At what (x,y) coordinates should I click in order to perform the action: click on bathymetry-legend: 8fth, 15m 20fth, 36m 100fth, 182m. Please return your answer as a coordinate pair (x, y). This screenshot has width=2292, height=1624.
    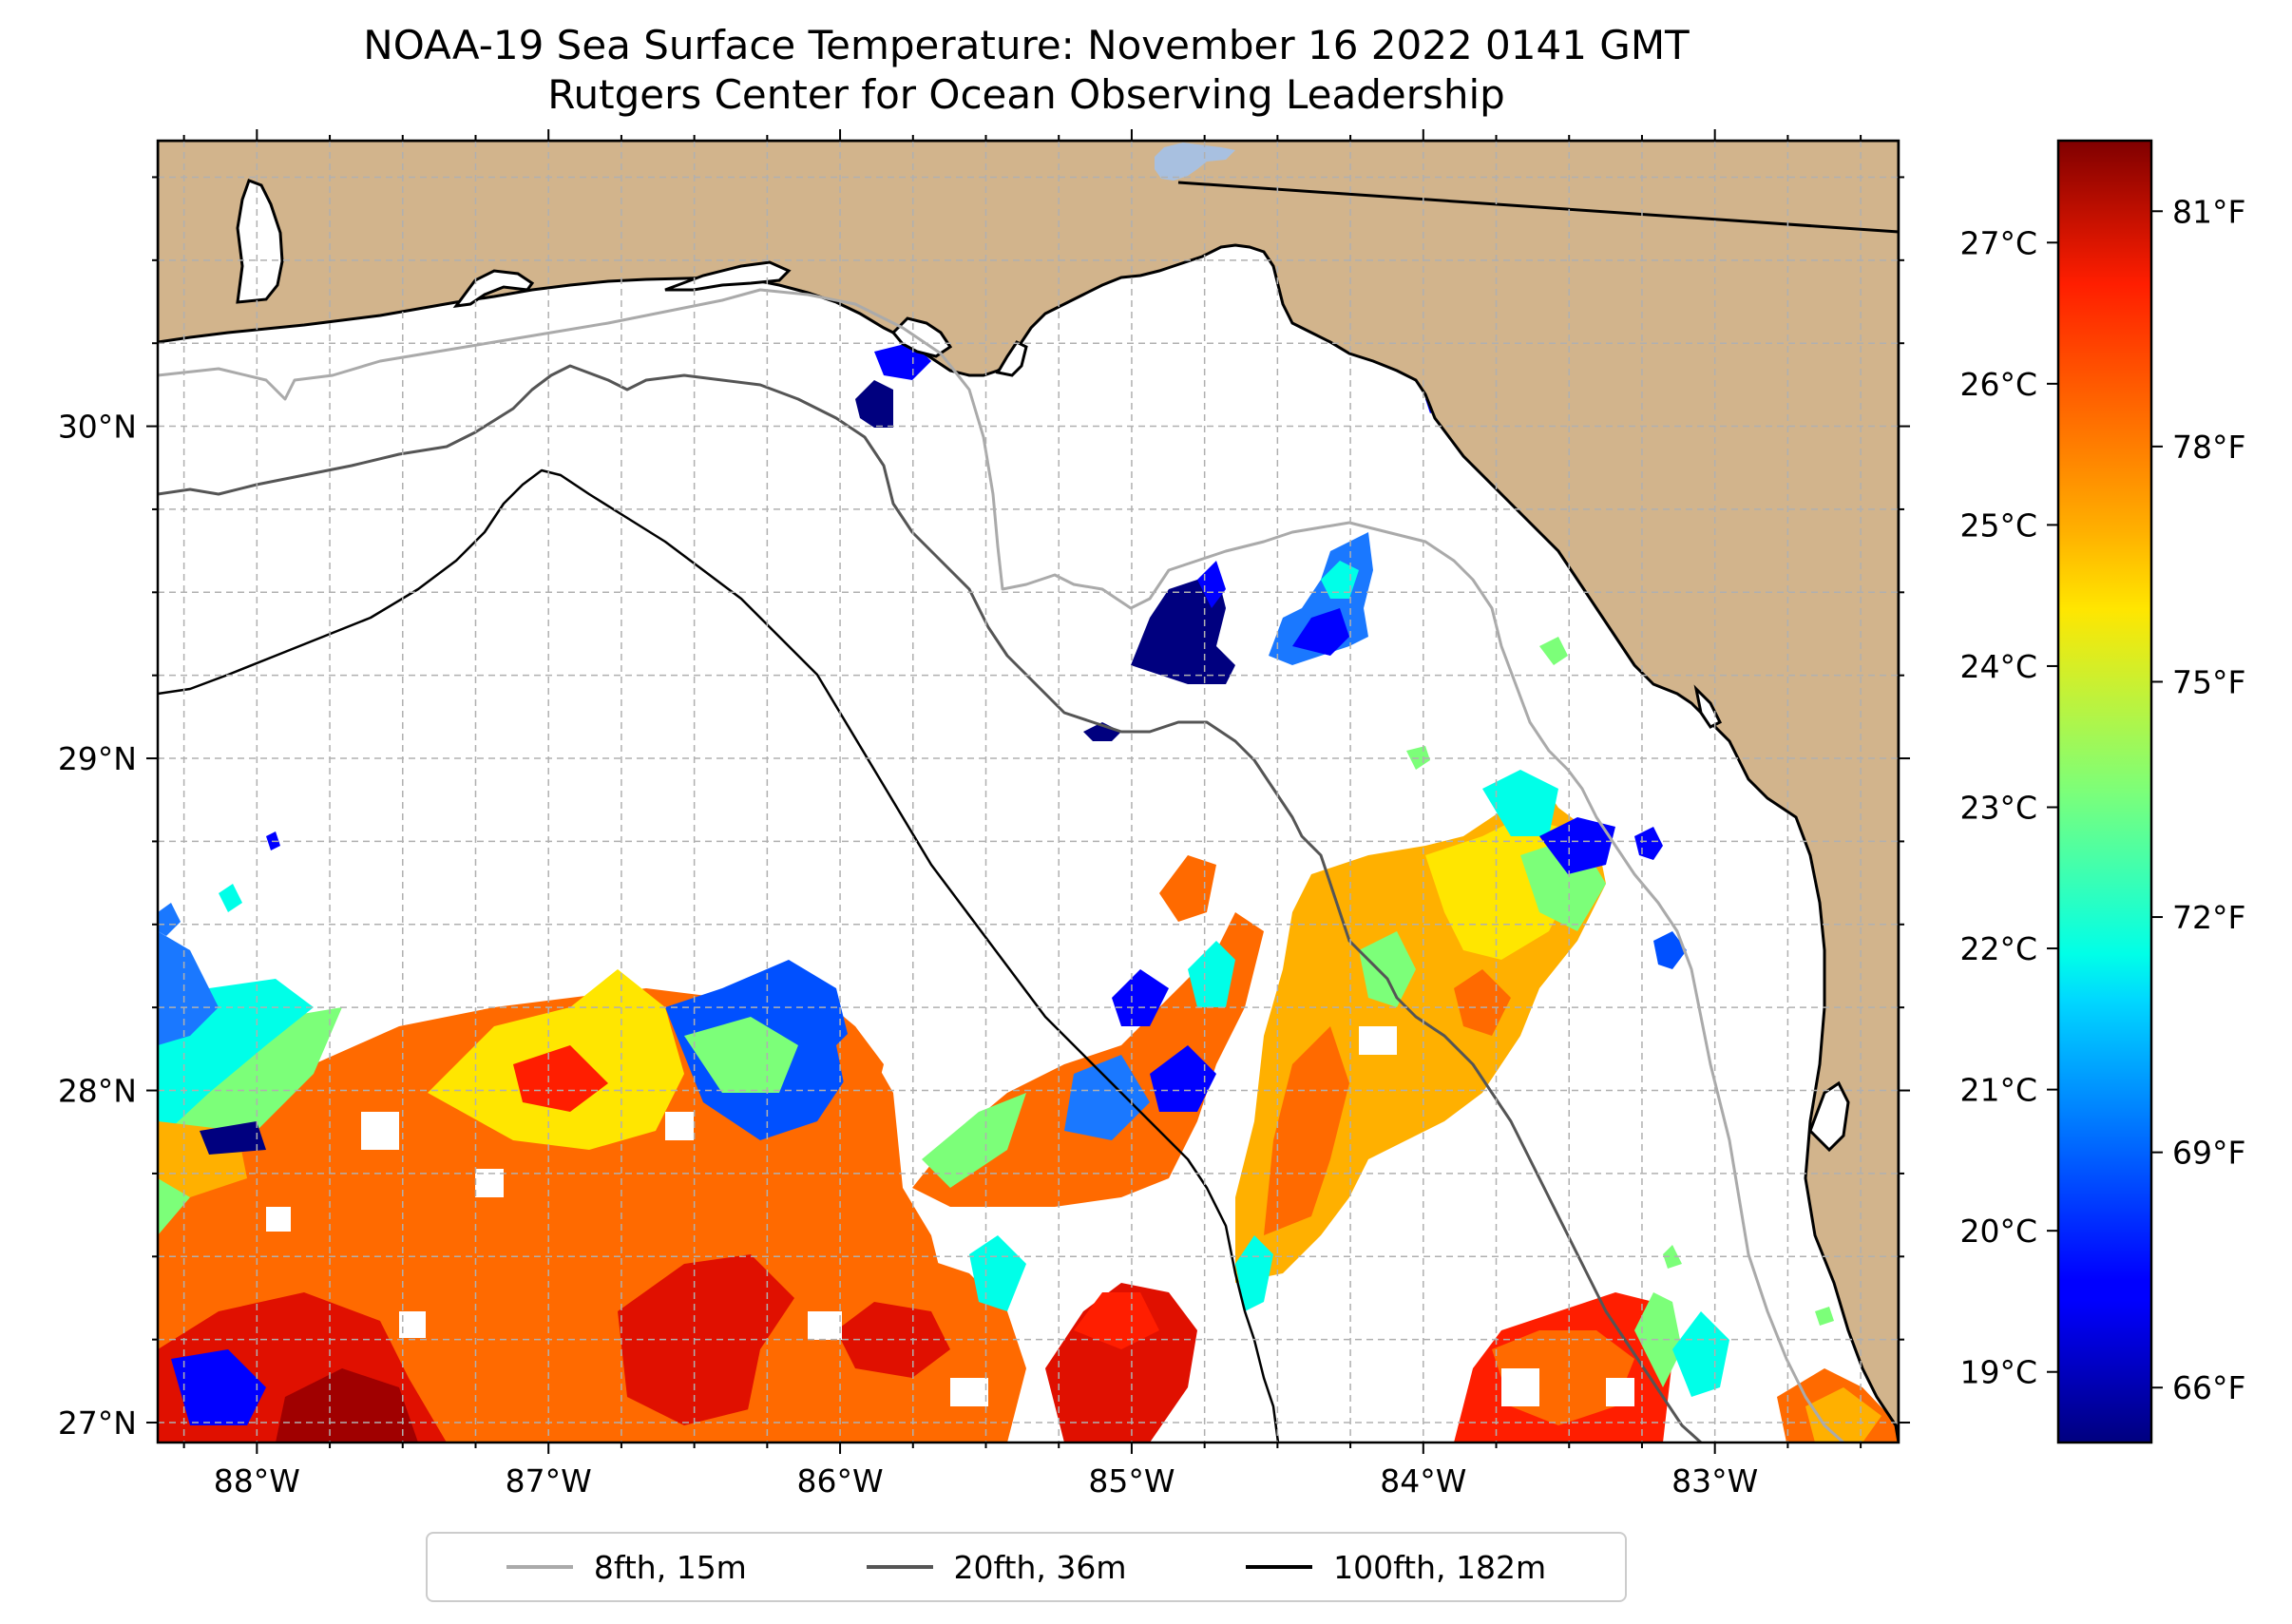
    Looking at the image, I should click on (1026, 1567).